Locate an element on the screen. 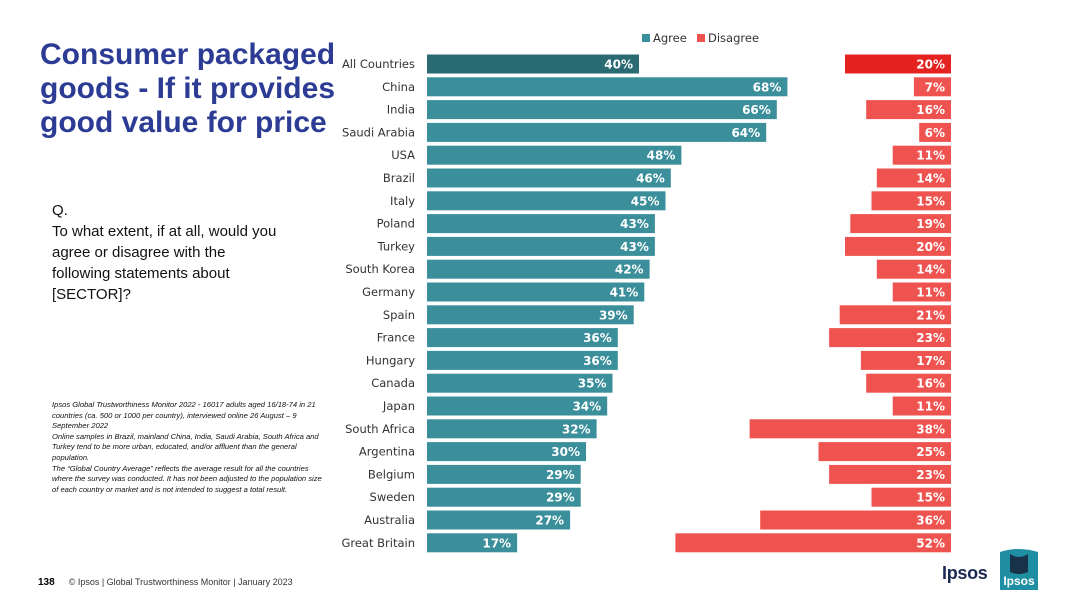 Image resolution: width=1080 pixels, height=607 pixels. agree-value-label: 27% is located at coordinates (549, 521).